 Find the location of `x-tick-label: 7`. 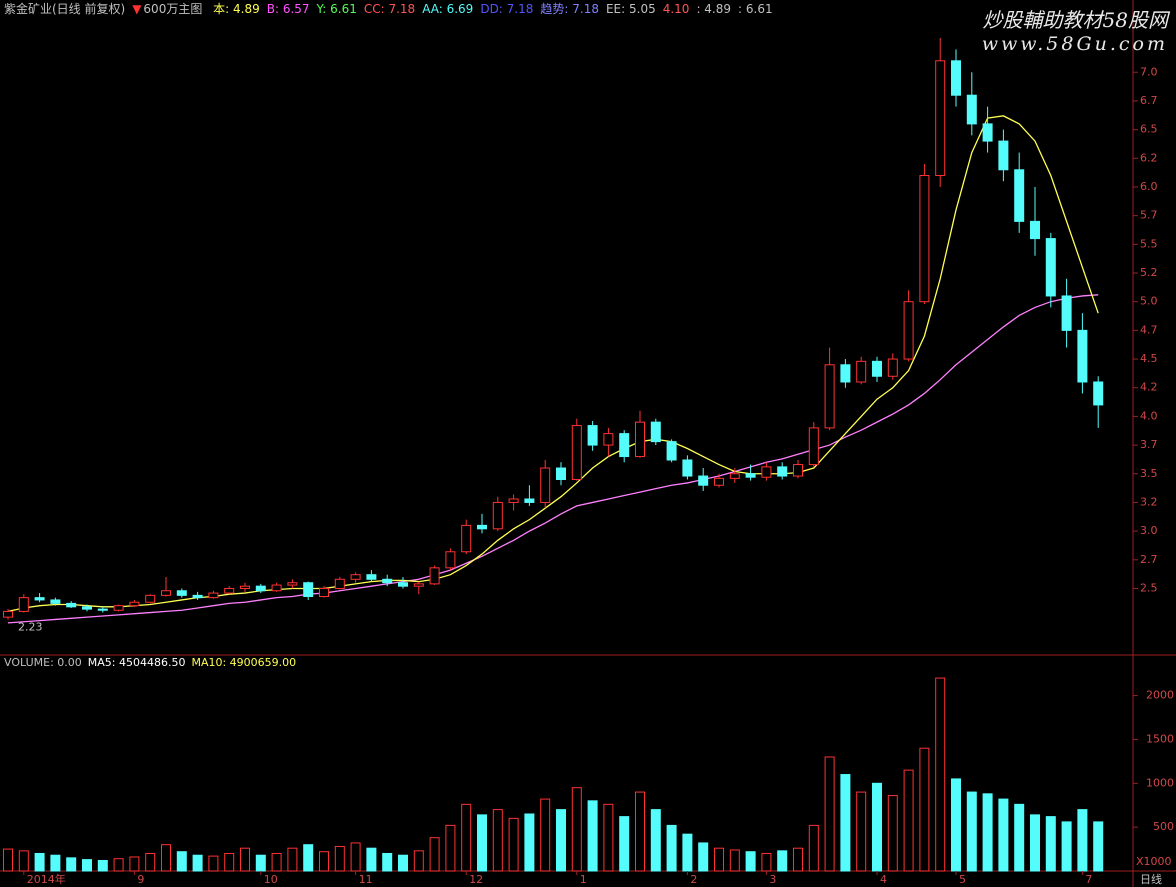

x-tick-label: 7 is located at coordinates (1088, 879).